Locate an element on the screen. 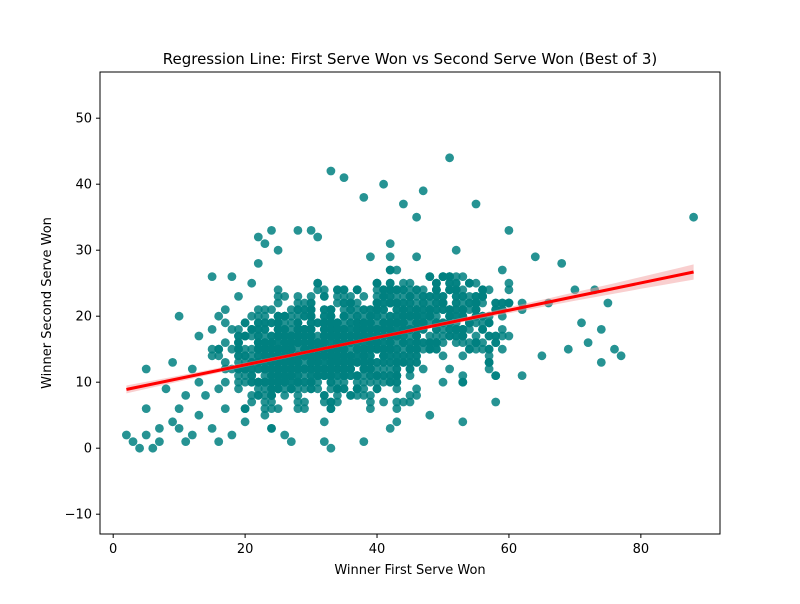 This screenshot has height=604, width=800. x-axis-label: Winner First Serve Won is located at coordinates (409, 570).